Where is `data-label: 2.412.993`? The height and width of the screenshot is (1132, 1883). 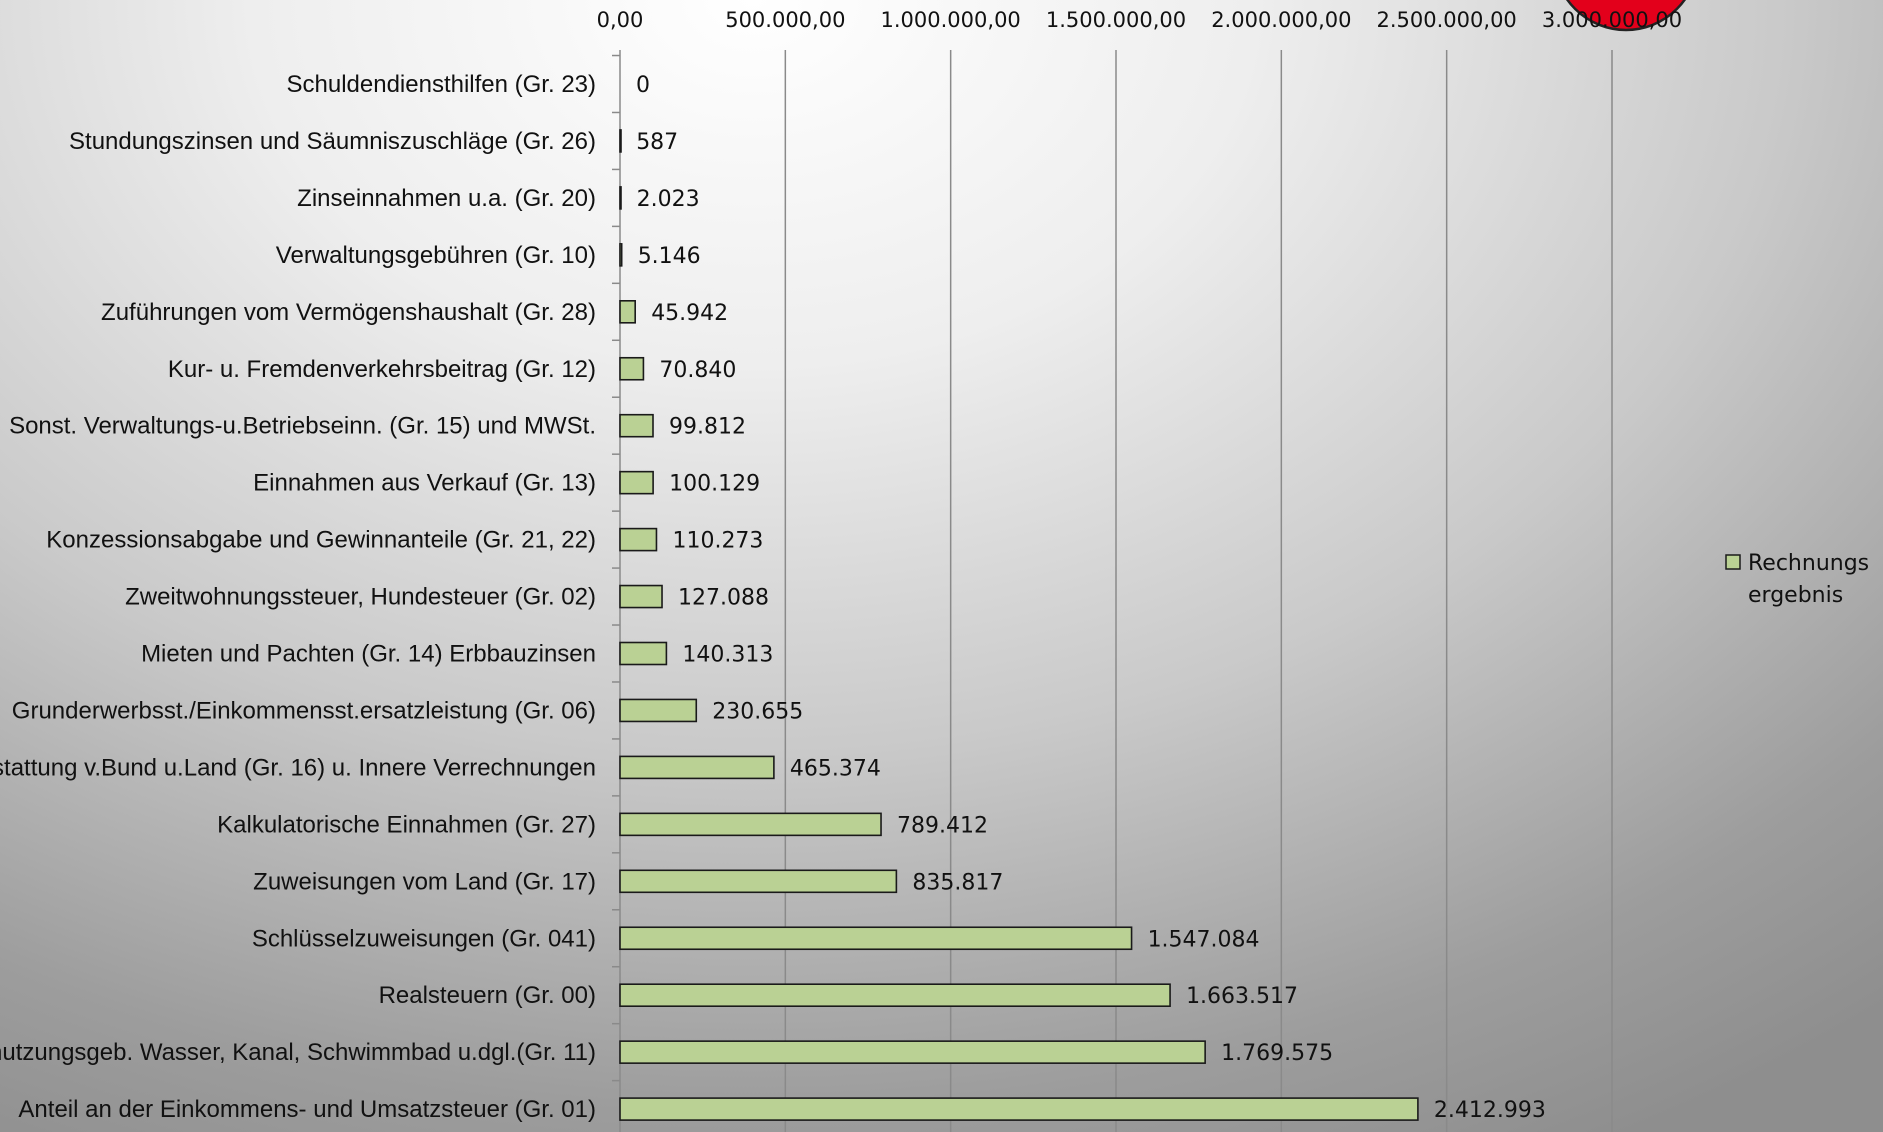
data-label: 2.412.993 is located at coordinates (1490, 1110).